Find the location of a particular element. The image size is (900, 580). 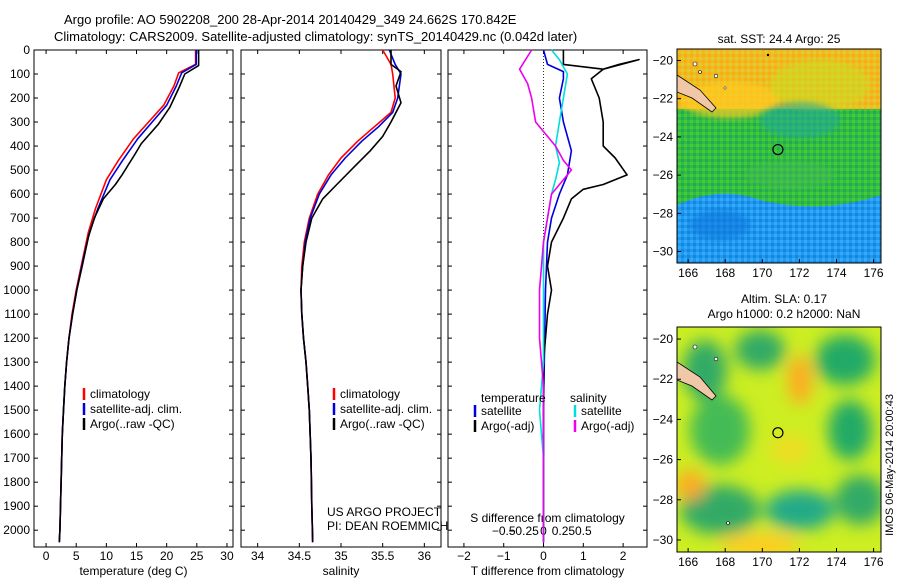

s-tick-label: 0.25 is located at coordinates (564, 531).